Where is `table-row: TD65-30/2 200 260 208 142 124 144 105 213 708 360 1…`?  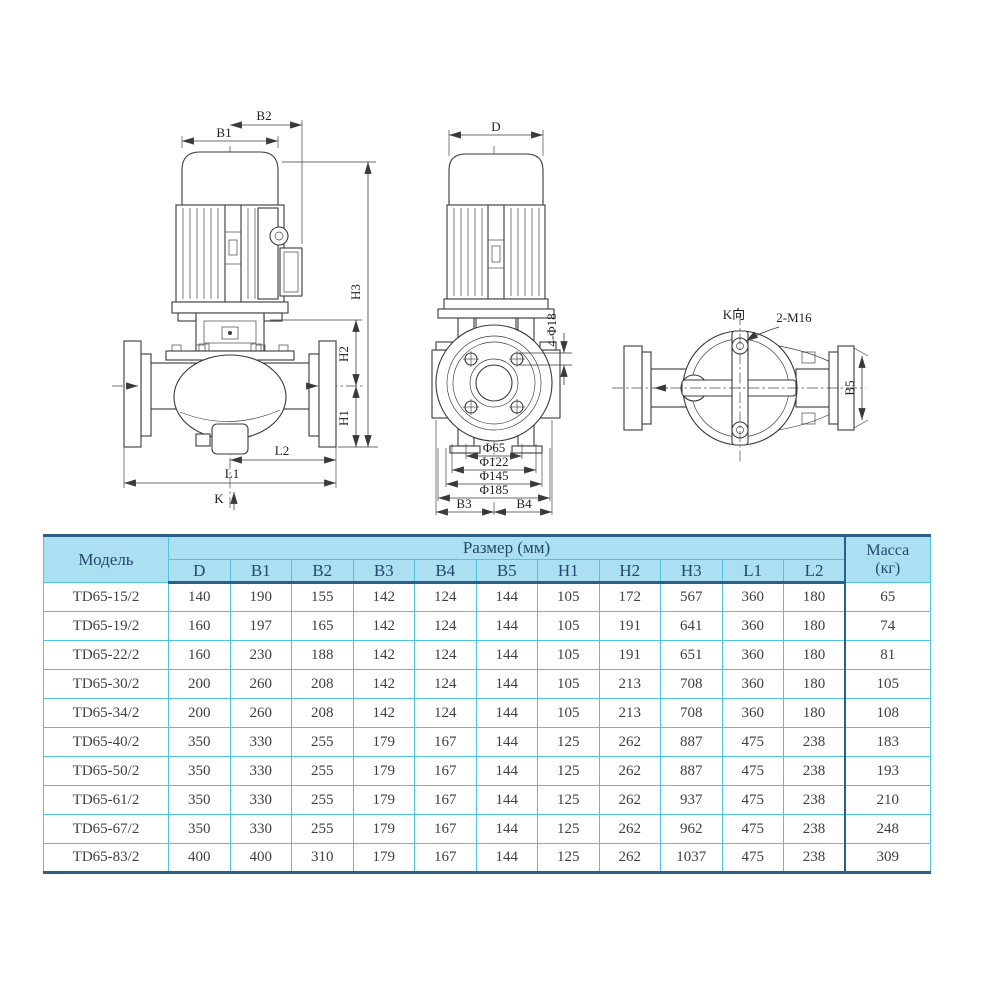 table-row: TD65-30/2 200 260 208 142 124 144 105 213 708 360 1… is located at coordinates (487, 684).